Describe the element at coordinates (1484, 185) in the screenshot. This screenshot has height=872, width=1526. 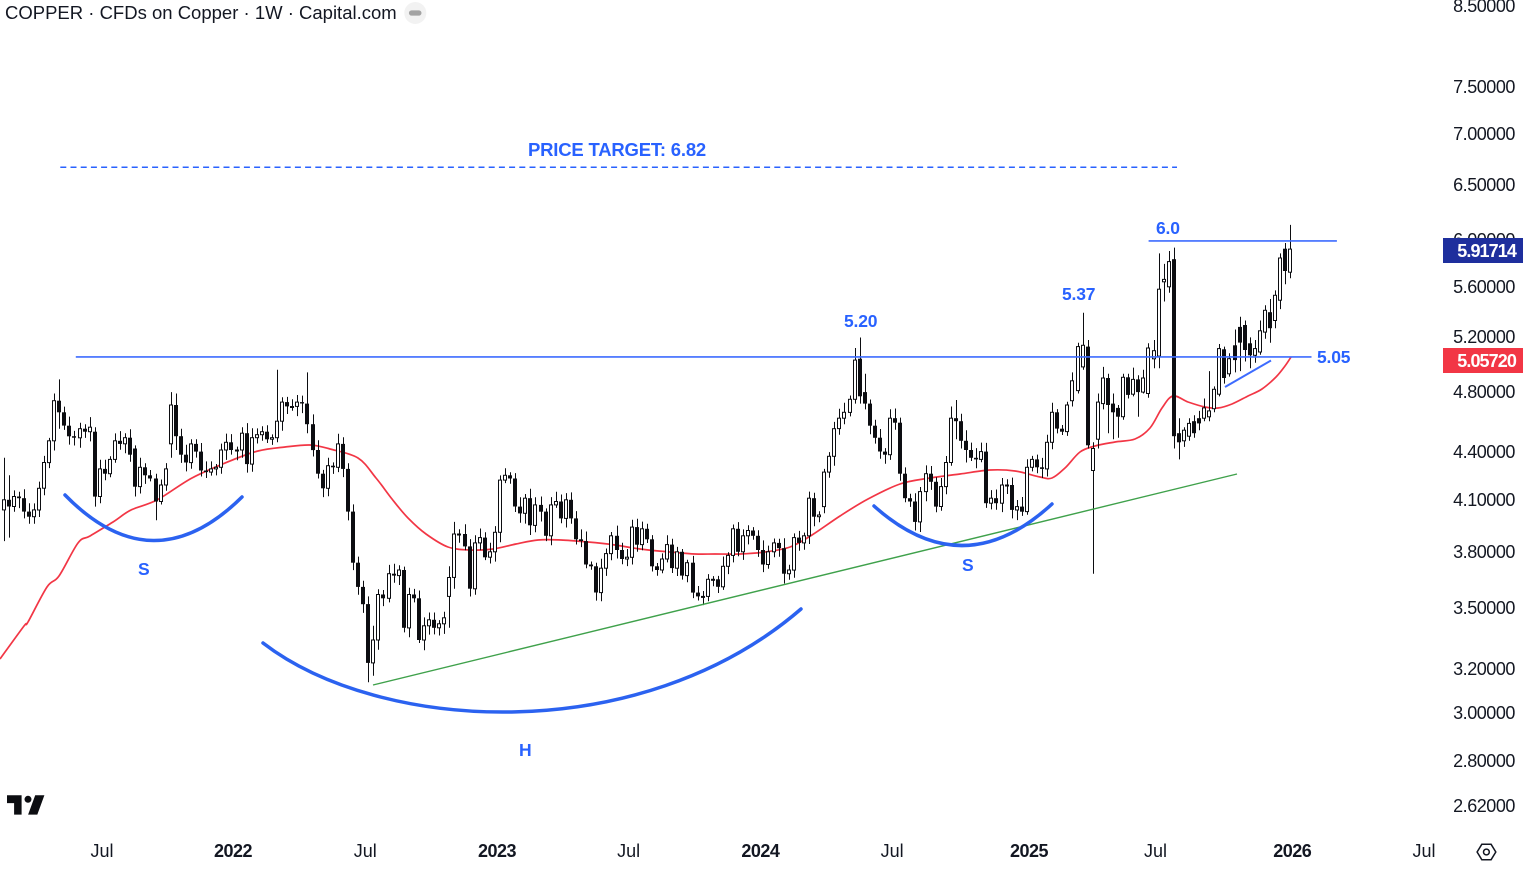
I see `svg-text: 6.50000` at that location.